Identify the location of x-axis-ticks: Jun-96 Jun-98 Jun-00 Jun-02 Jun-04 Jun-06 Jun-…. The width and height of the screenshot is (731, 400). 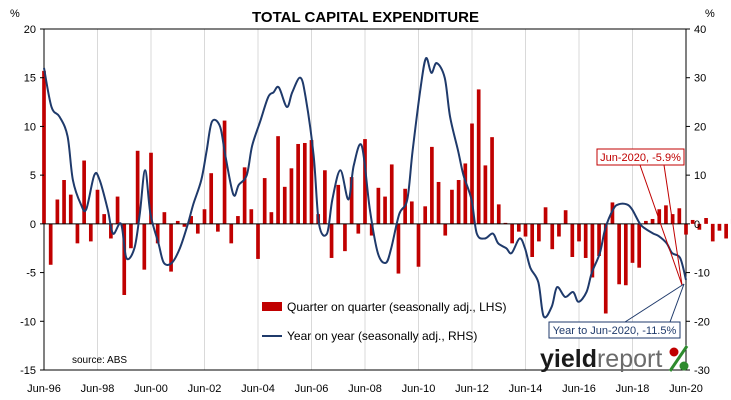
(365, 389).